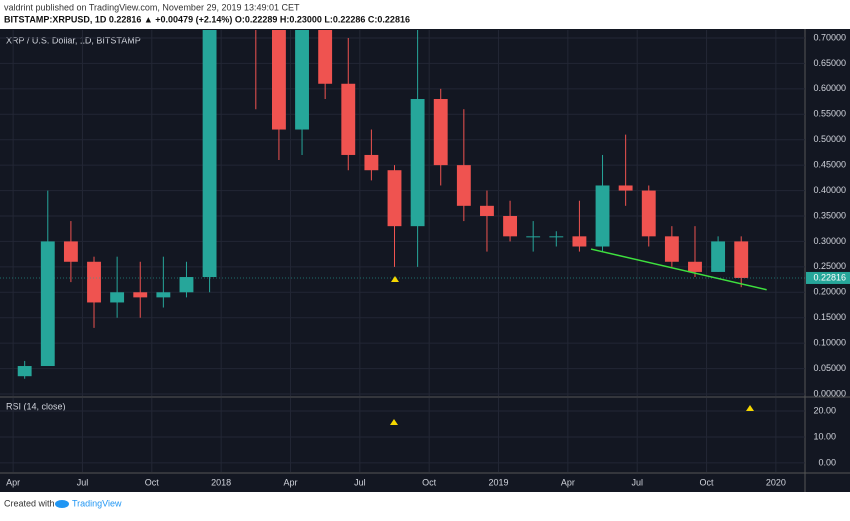 The height and width of the screenshot is (521, 850). I want to click on rsi-tick-label: 20.00, so click(824, 410).